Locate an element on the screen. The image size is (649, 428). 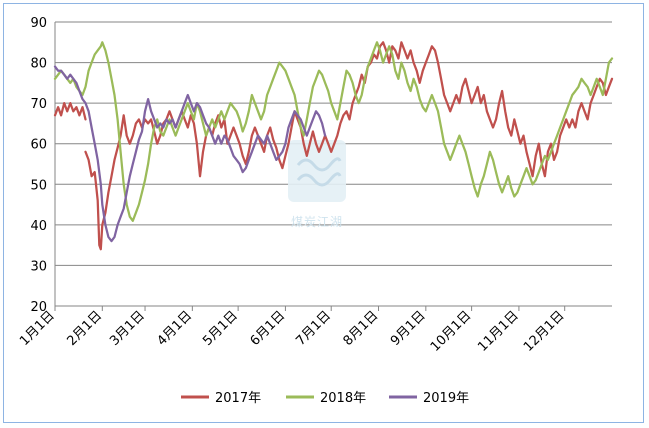
legend-label: 2017年 is located at coordinates (238, 398).